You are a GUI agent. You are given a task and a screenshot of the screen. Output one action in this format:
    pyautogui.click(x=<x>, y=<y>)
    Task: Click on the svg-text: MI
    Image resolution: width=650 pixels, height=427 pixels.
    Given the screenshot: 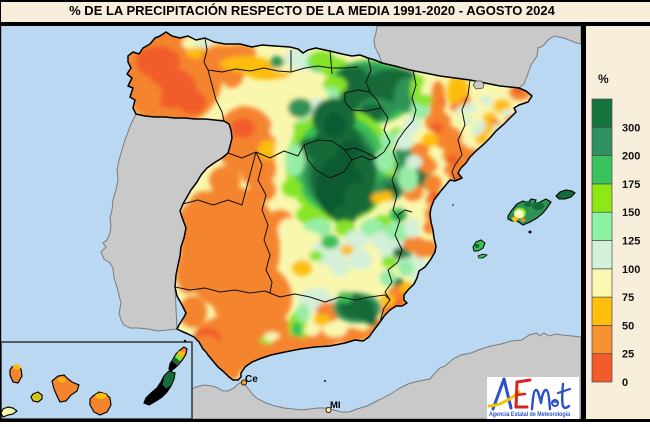 What is the action you would take?
    pyautogui.click(x=335, y=405)
    